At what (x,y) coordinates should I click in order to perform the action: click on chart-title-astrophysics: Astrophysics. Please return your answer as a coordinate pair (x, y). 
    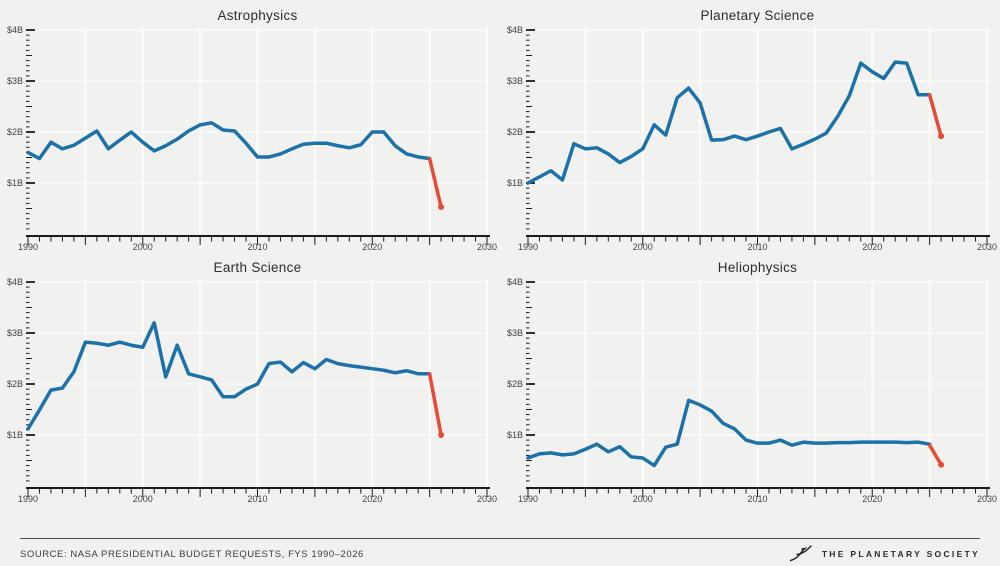
    Looking at the image, I should click on (257, 15).